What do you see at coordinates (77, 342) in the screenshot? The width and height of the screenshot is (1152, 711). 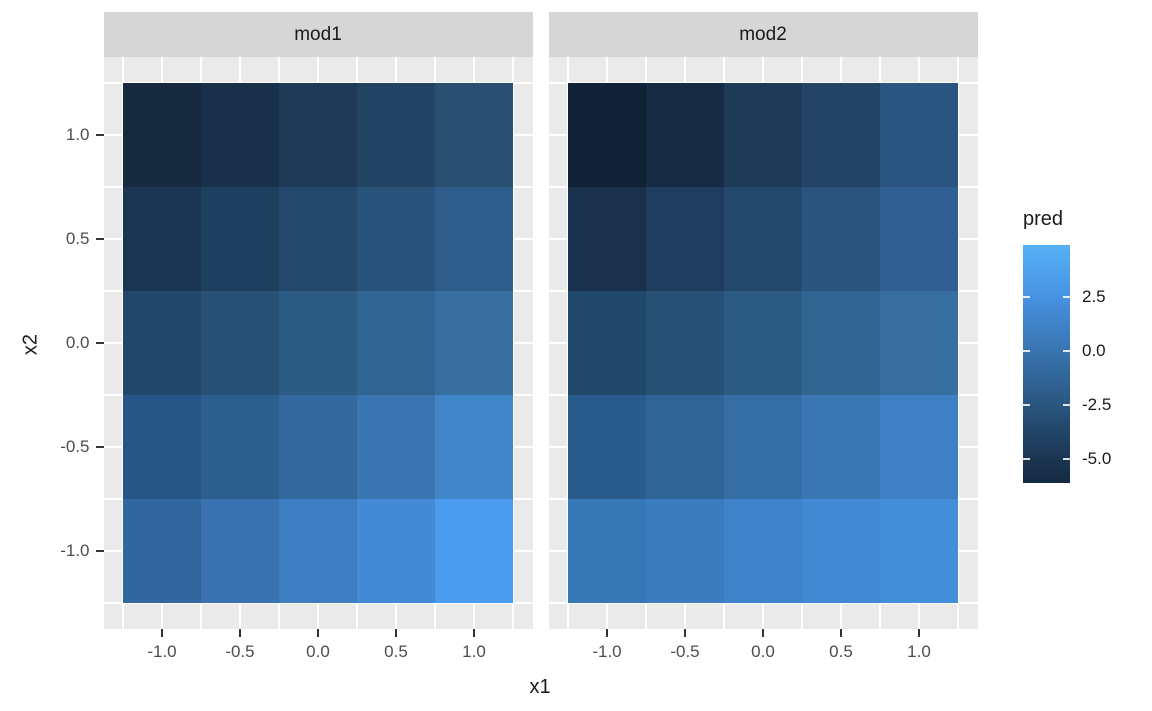 I see `y-tick-label: 0.0` at bounding box center [77, 342].